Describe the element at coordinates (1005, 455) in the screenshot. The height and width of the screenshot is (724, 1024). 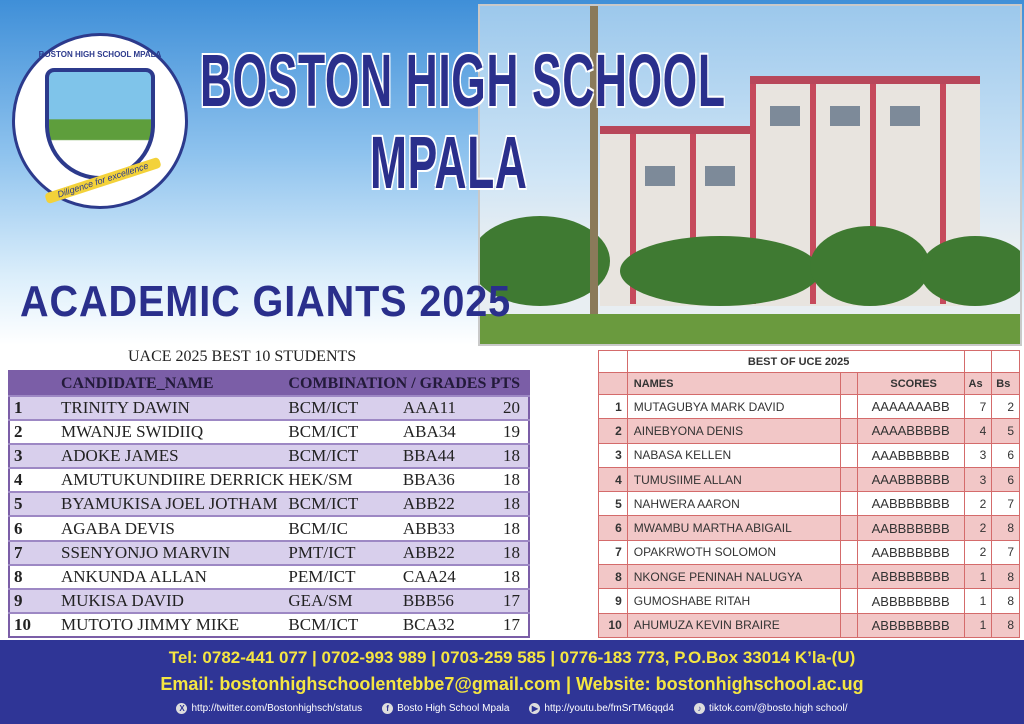
I see `bs-count-cell: 6` at that location.